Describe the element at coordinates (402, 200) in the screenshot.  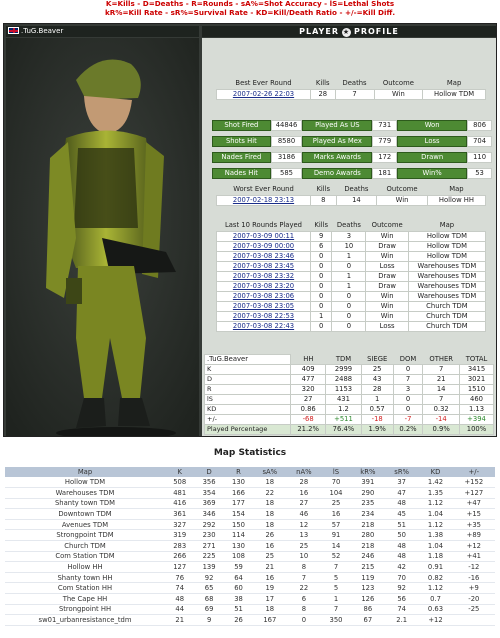
I see `worst-round-outcome: Win` at that location.